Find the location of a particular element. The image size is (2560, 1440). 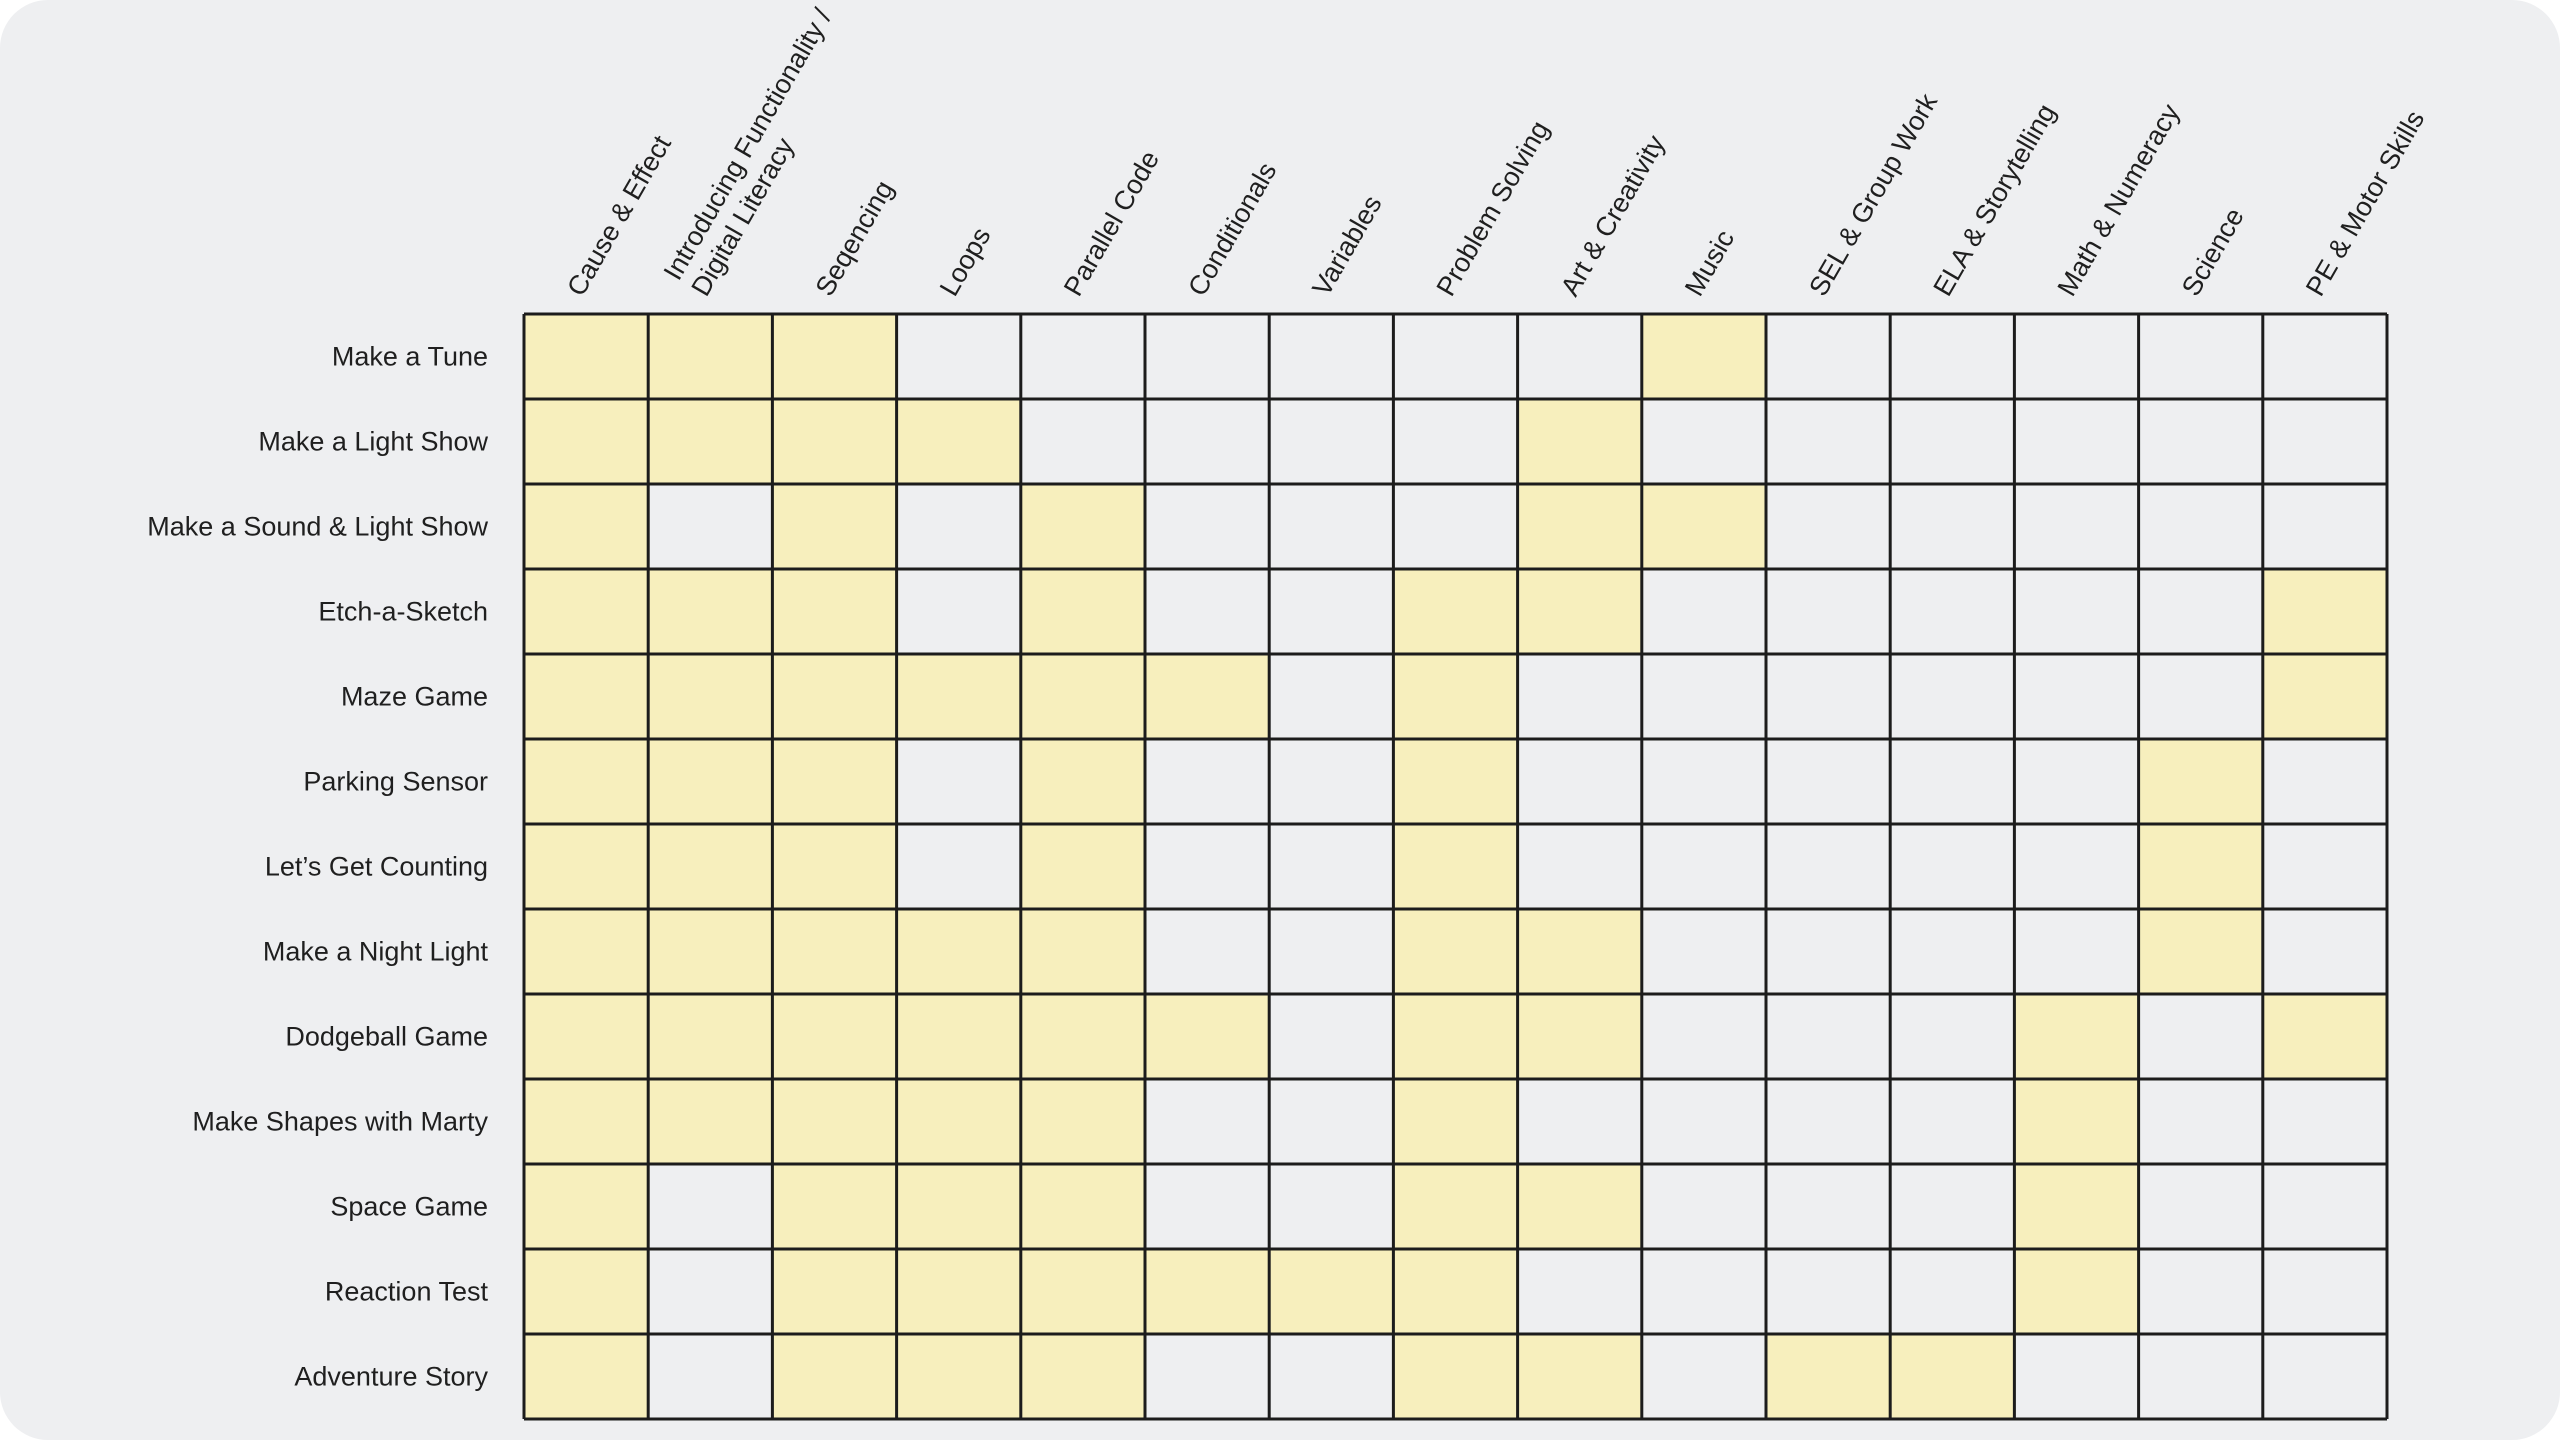

column-label: PE & Motor Skills is located at coordinates (2365, 203).